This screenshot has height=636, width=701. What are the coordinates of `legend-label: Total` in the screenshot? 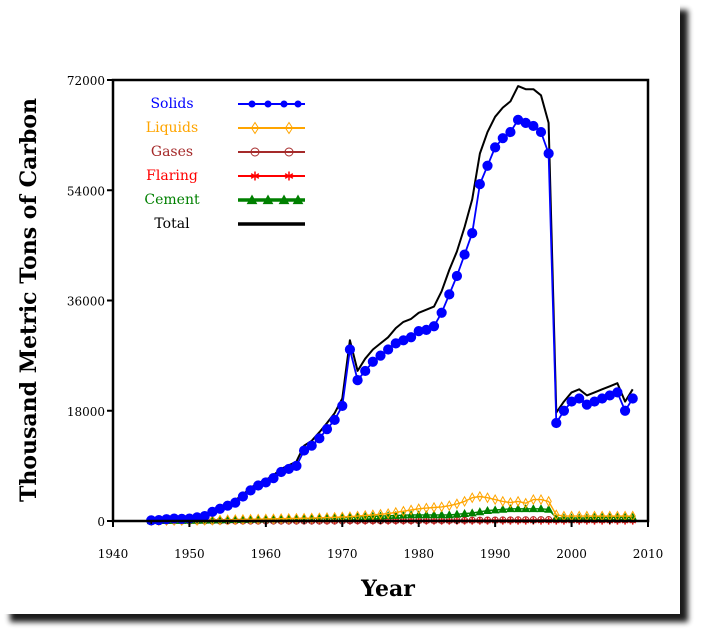 It's located at (172, 224).